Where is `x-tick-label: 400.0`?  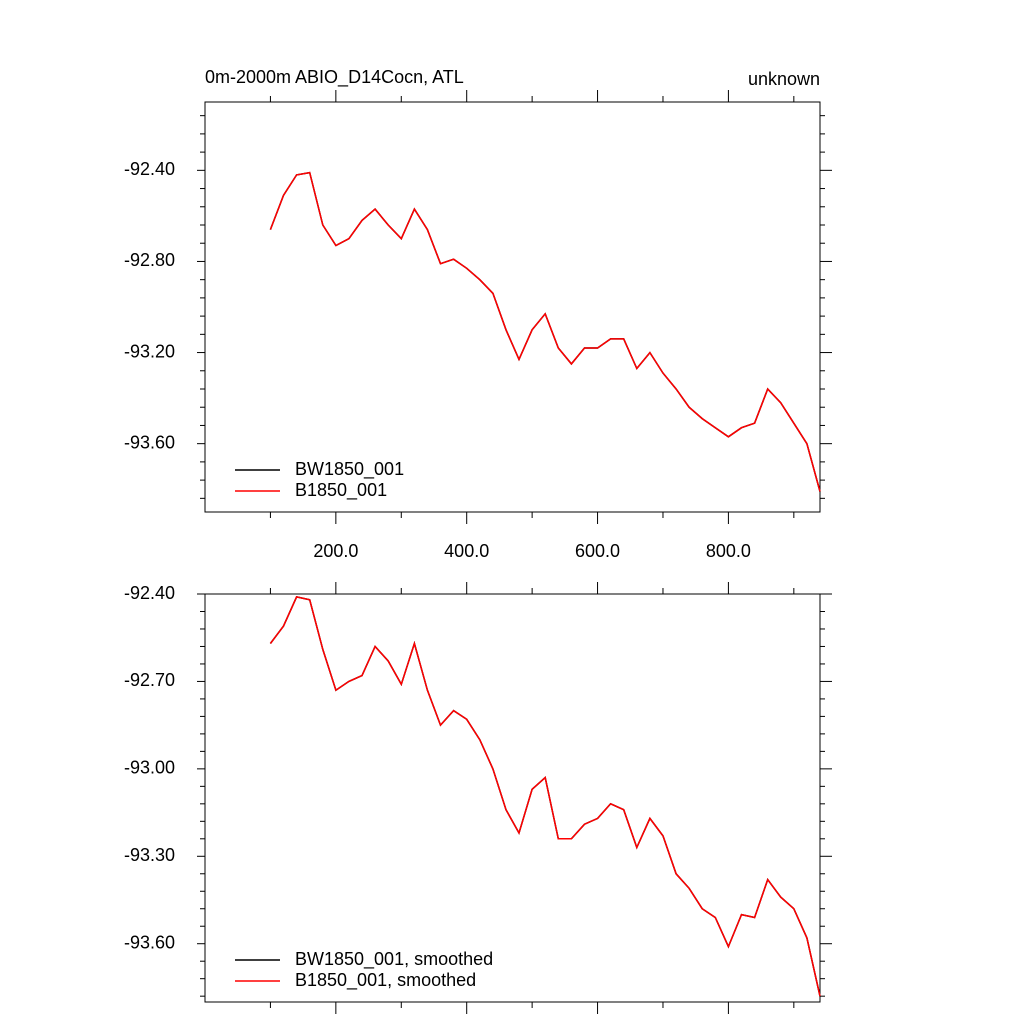
x-tick-label: 400.0 is located at coordinates (466, 551).